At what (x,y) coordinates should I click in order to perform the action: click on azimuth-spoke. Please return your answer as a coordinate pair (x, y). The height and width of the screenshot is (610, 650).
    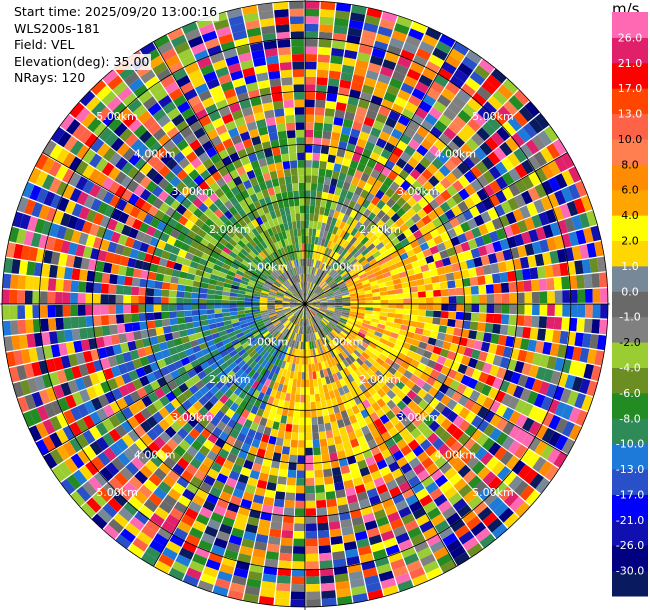
    Looking at the image, I should click on (436, 379).